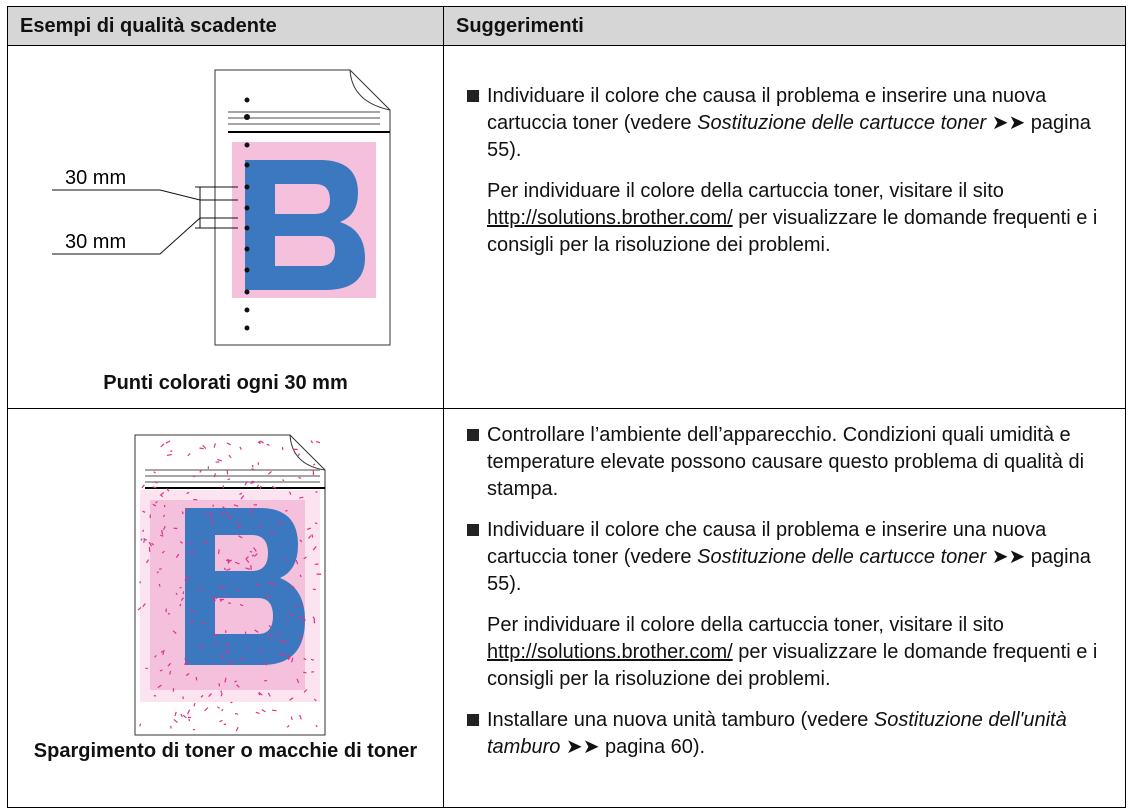 The width and height of the screenshot is (1133, 808). Describe the element at coordinates (784, 26) in the screenshot. I see `header-cell: Suggerimenti` at that location.